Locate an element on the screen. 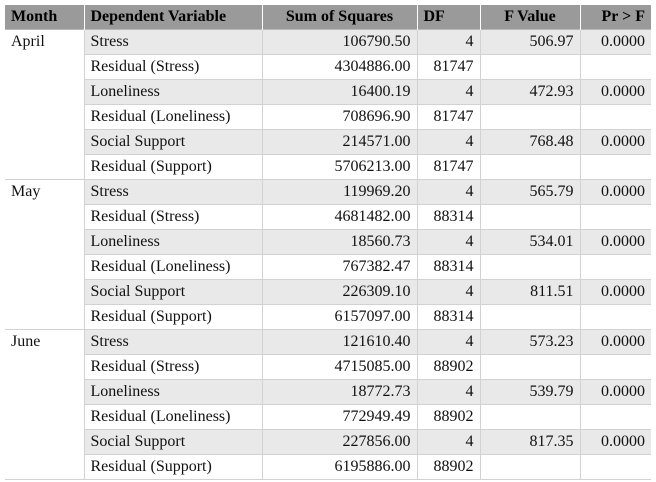 The width and height of the screenshot is (656, 482). sum-of-squares-cell: 16400.19 is located at coordinates (339, 92).